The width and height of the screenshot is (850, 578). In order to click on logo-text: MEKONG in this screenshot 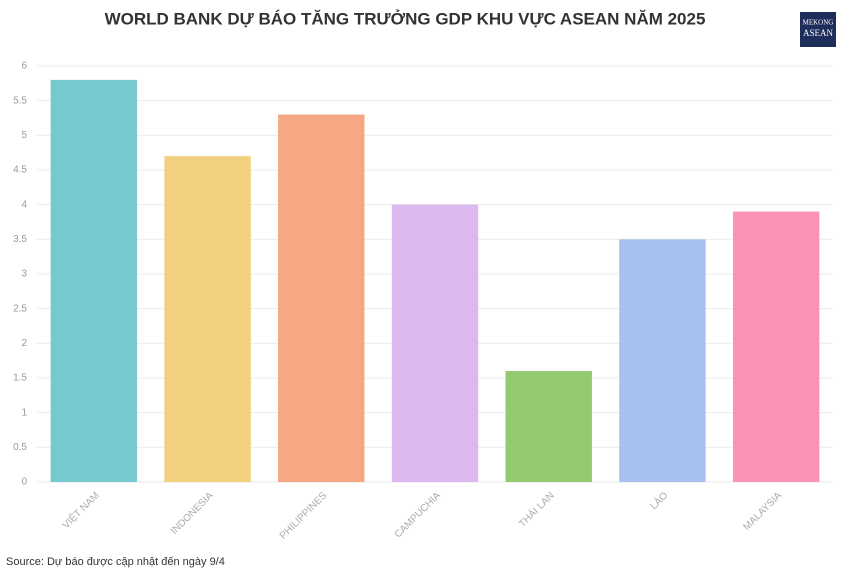, I will do `click(818, 23)`.